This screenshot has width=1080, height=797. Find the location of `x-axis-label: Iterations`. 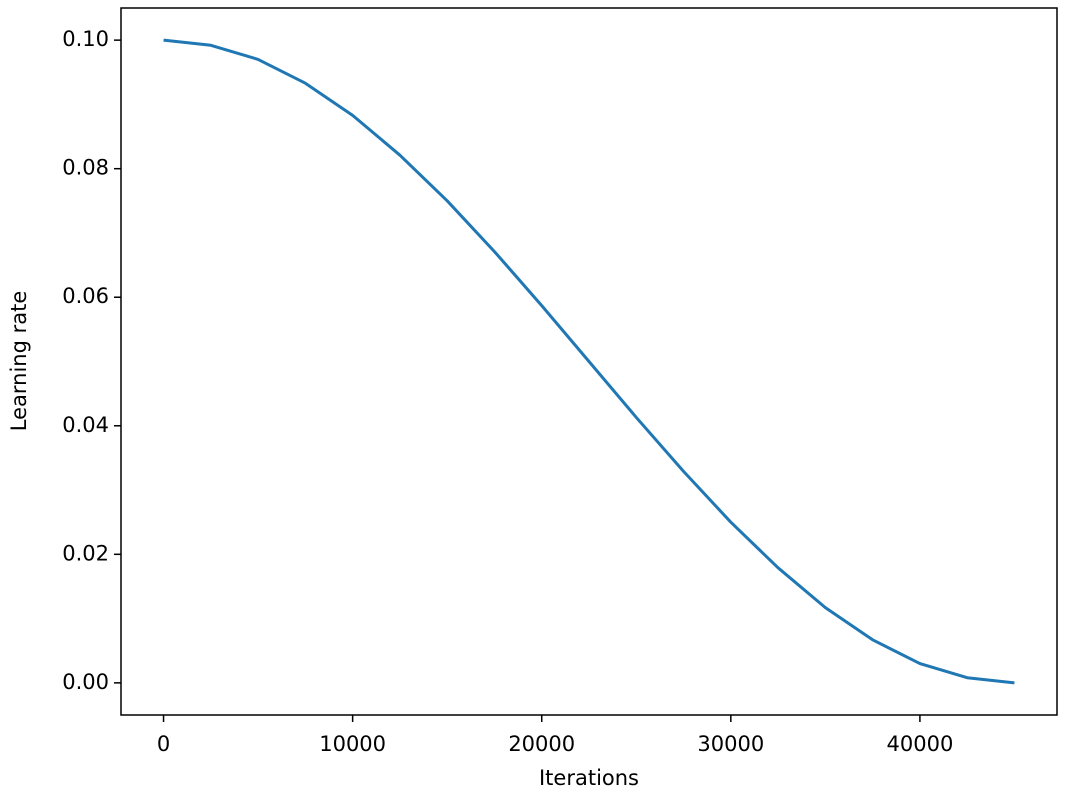

x-axis-label: Iterations is located at coordinates (589, 778).